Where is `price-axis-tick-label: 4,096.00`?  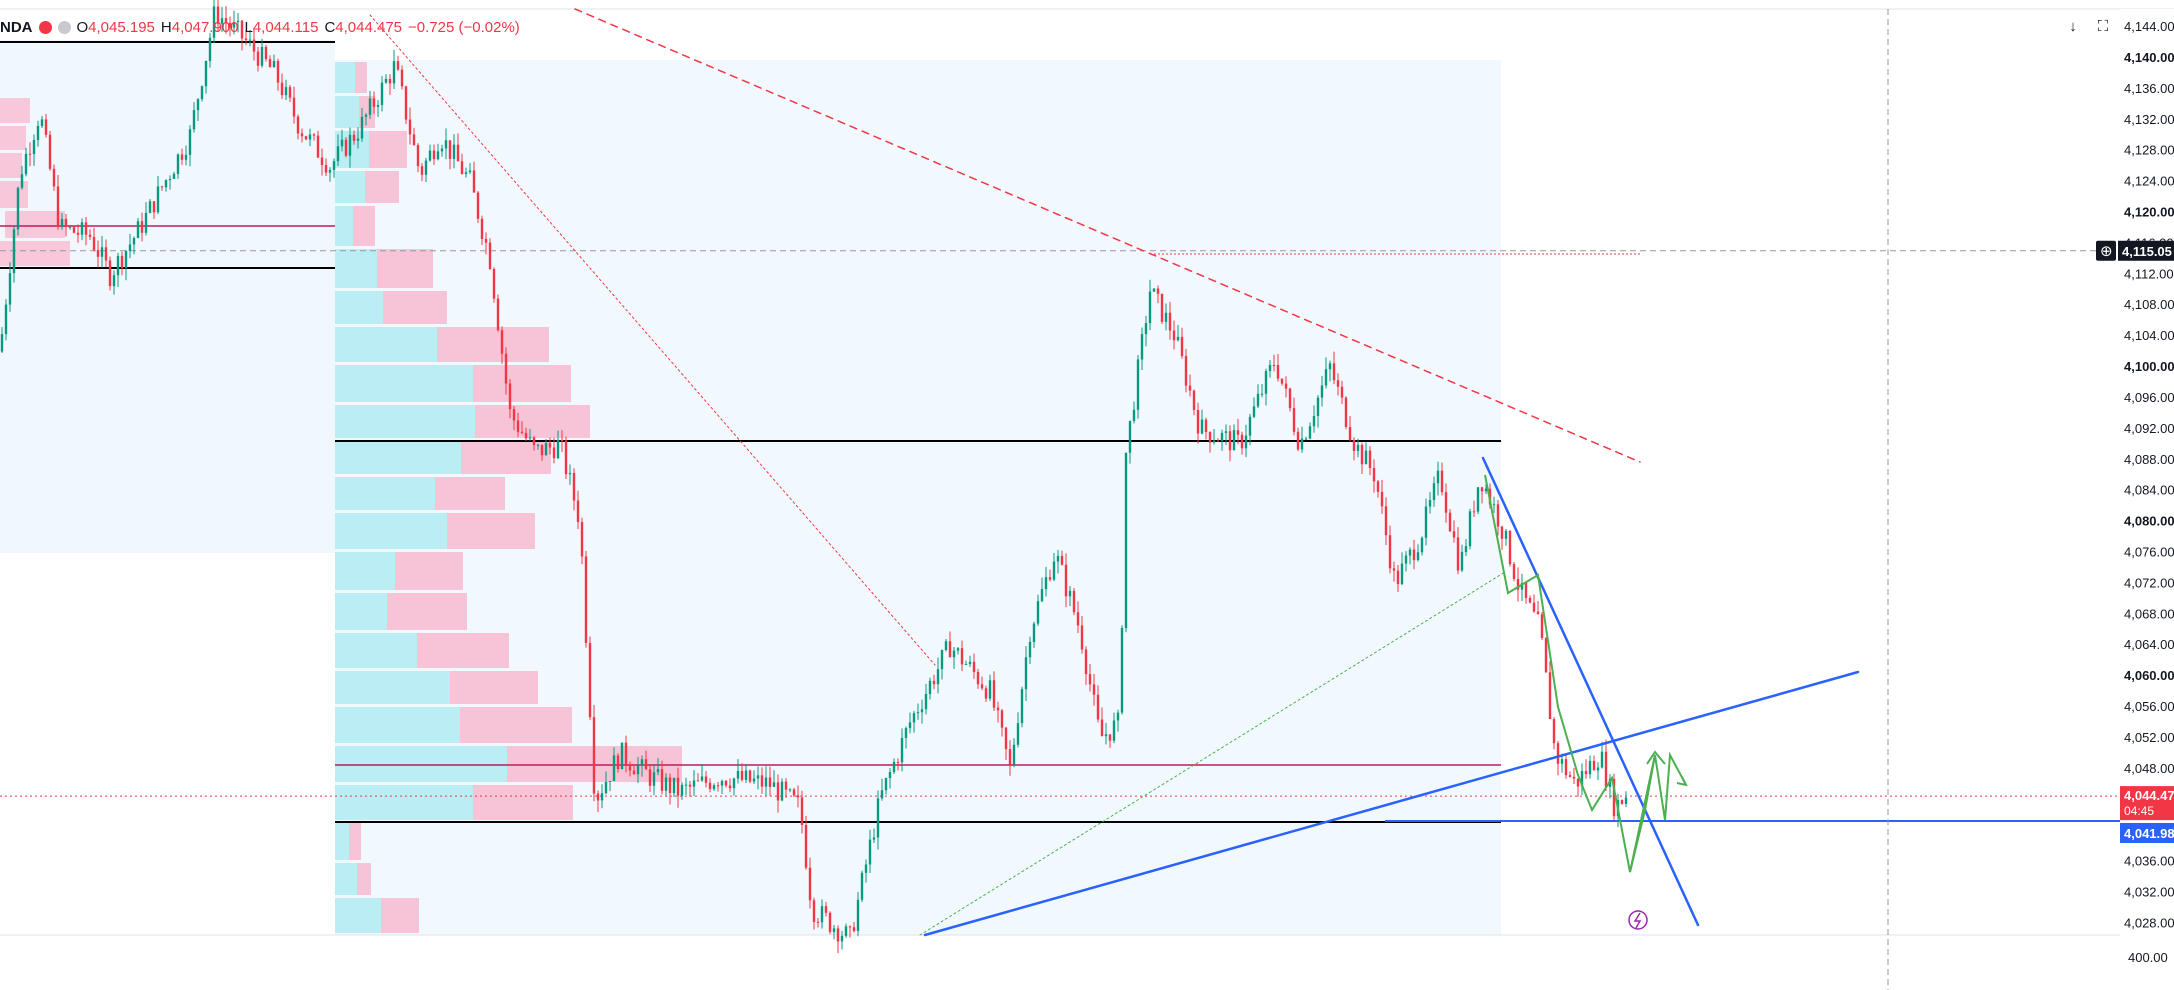 price-axis-tick-label: 4,096.00 is located at coordinates (2149, 397).